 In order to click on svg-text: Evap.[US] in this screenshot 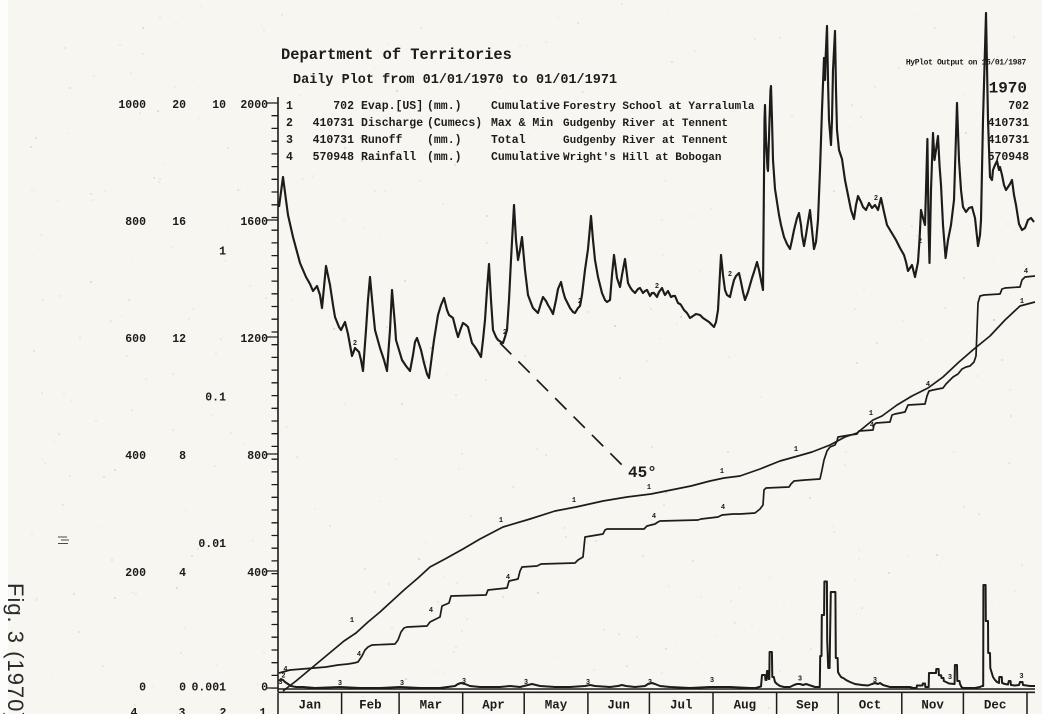, I will do `click(392, 106)`.